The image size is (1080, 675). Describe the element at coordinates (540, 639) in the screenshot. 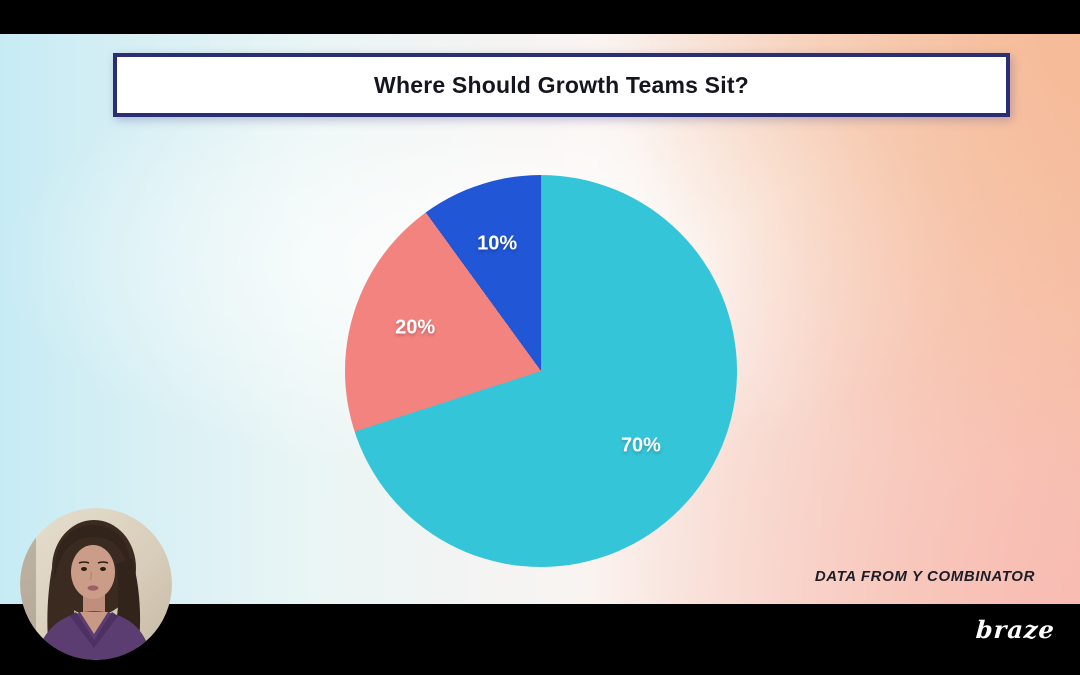

I see `letterbox-bottom-bar: braze` at that location.